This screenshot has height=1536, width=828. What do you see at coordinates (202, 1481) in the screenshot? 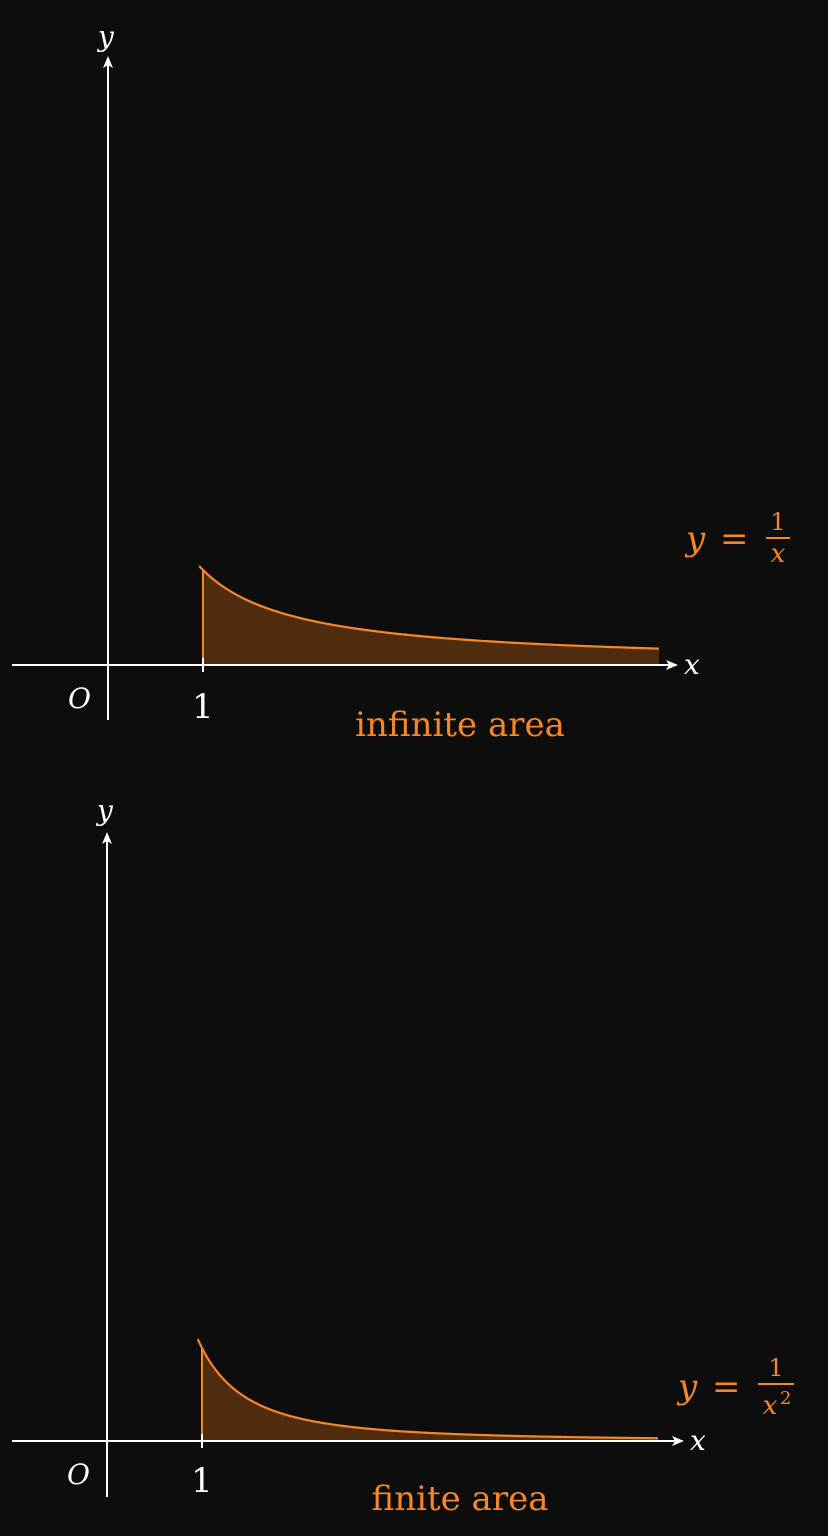
I see `tick-label-1-inverse-square: 1` at bounding box center [202, 1481].